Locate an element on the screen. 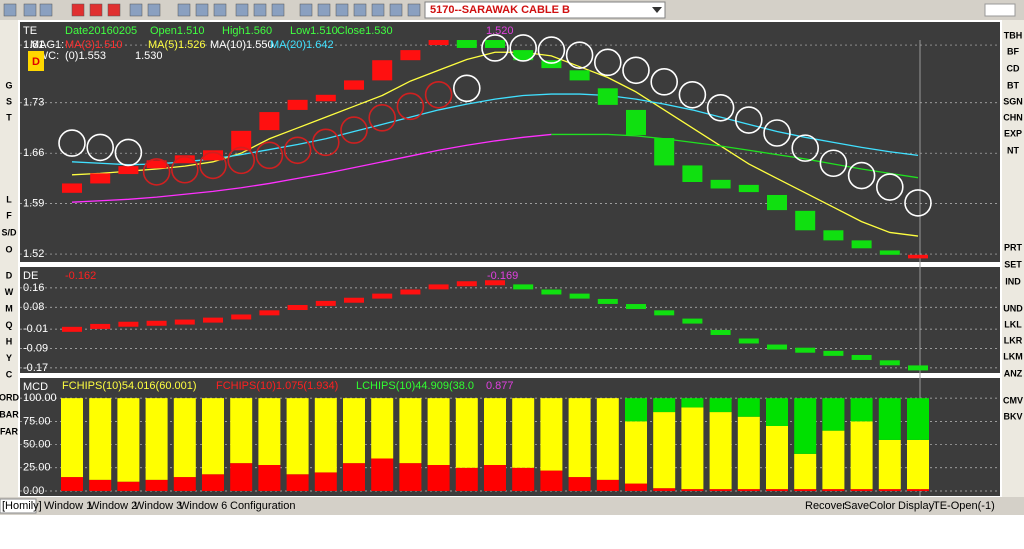  side-button: EXP is located at coordinates (1013, 133).